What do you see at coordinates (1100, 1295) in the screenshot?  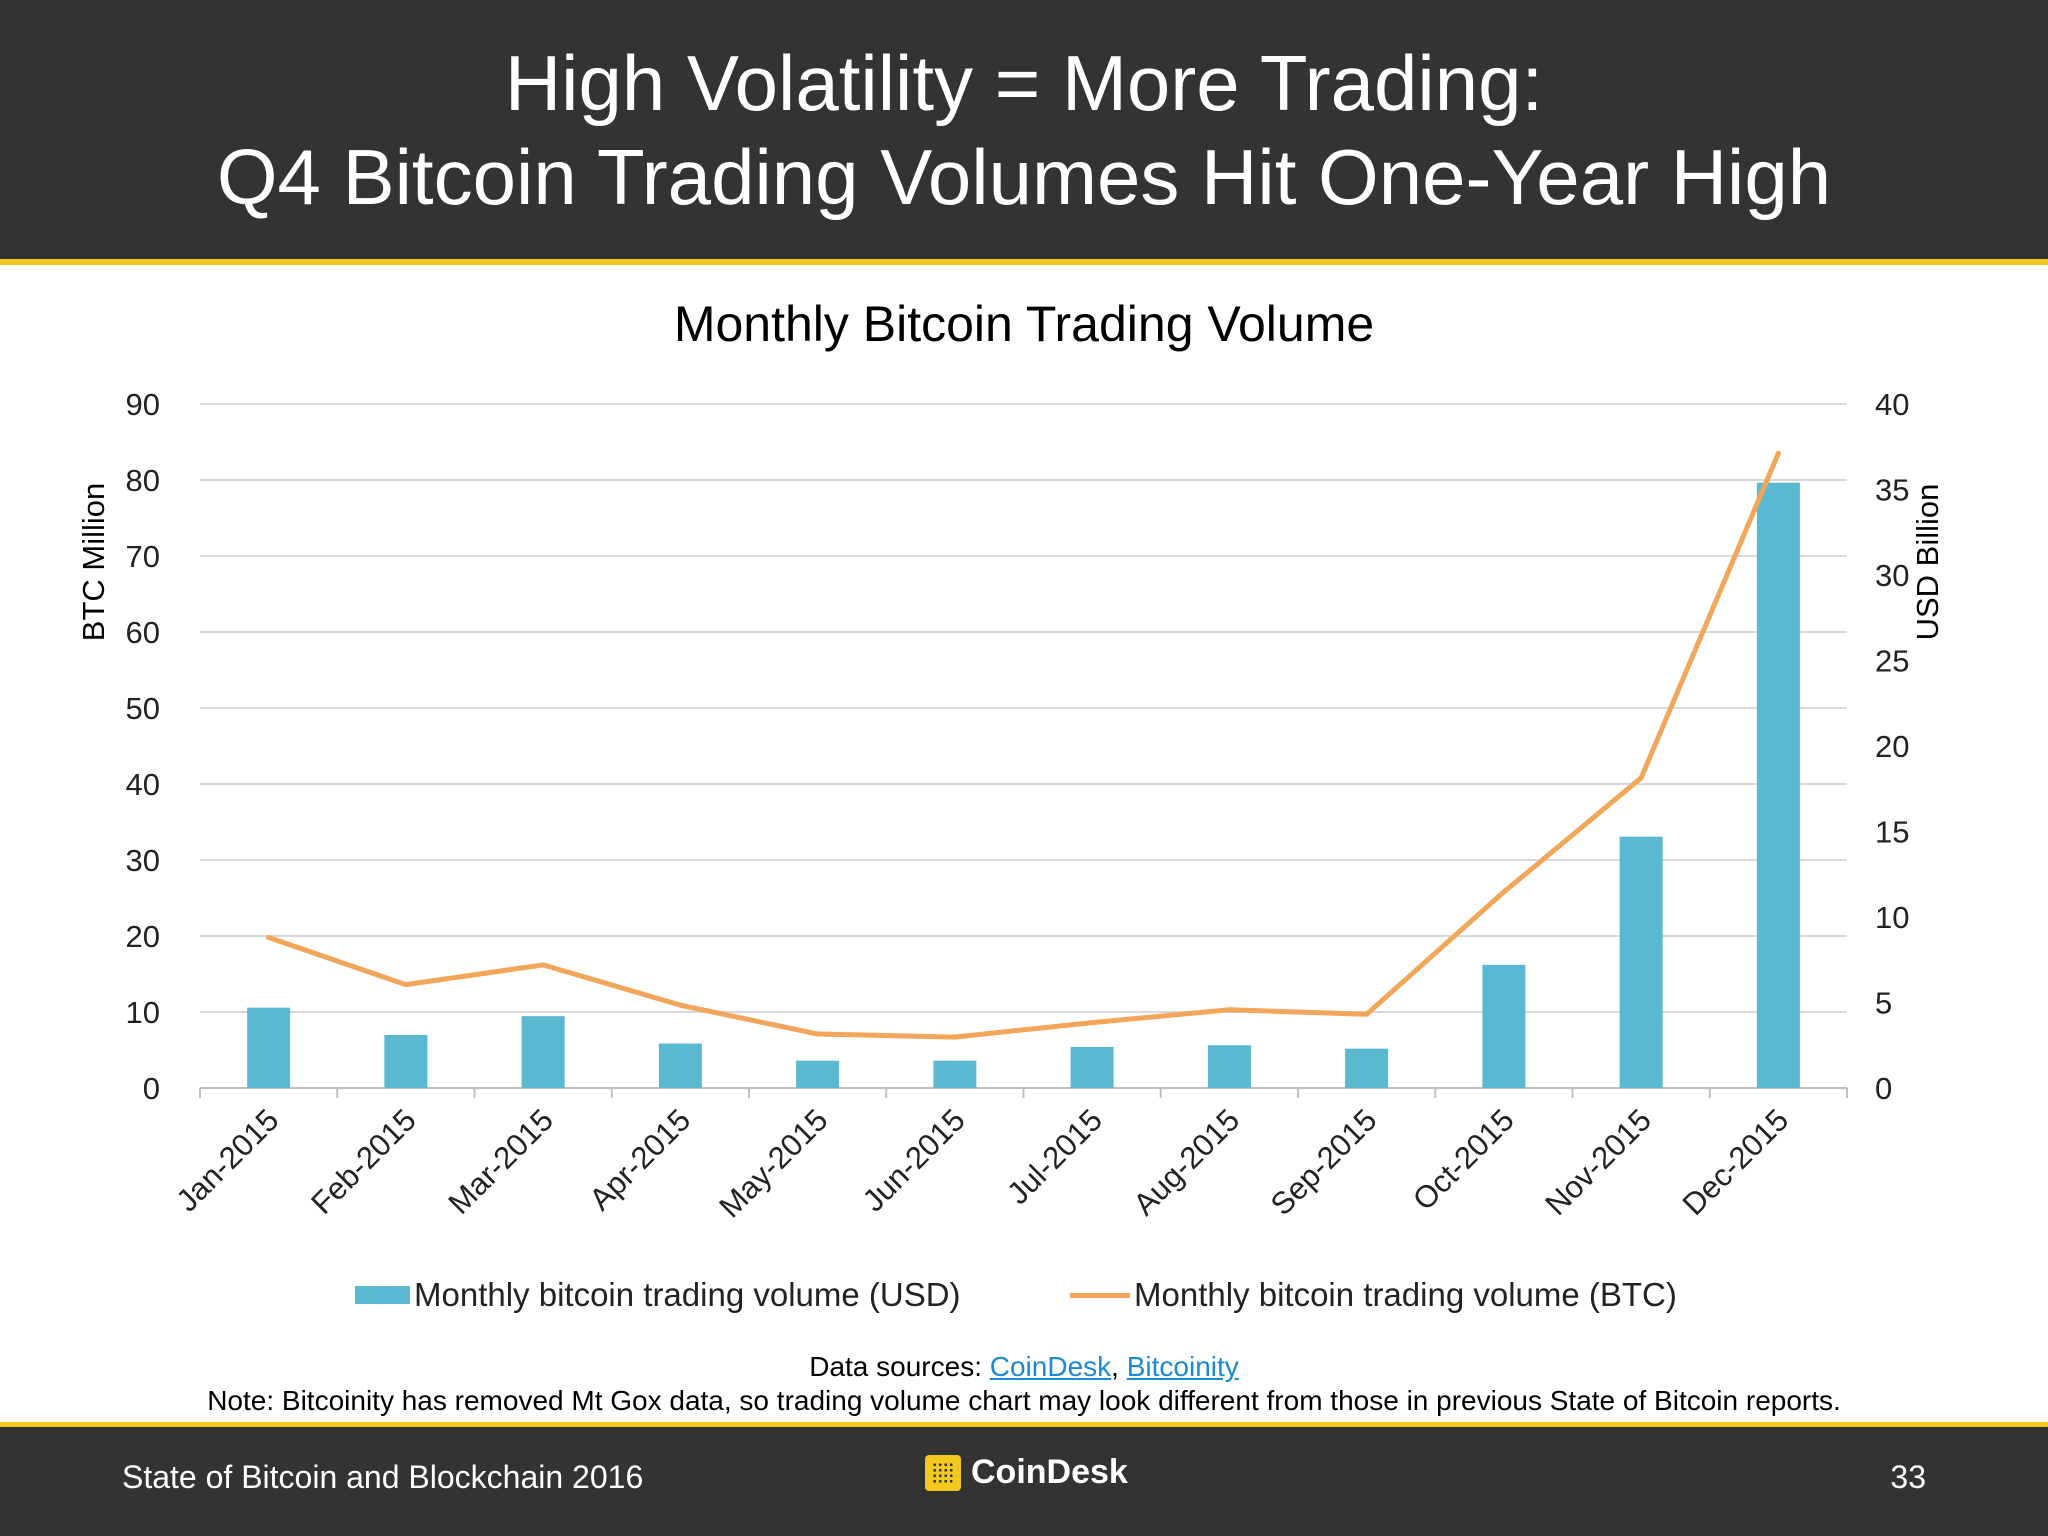 I see `legend-swatch-line` at bounding box center [1100, 1295].